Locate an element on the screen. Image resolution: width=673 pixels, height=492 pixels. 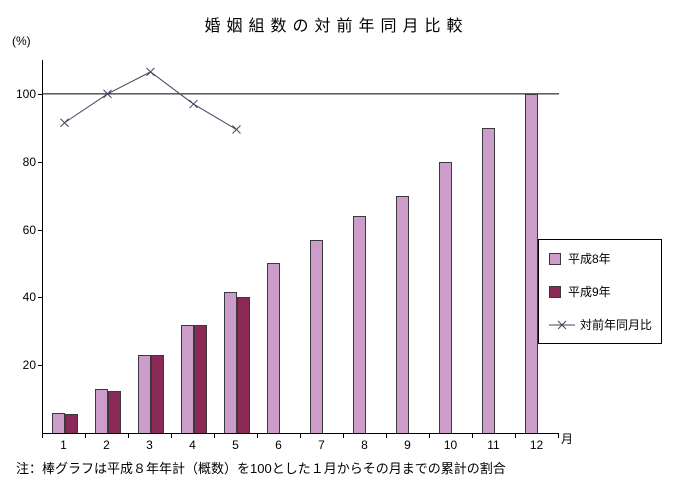
legend: 平成8年平成9年対前年同月比 is located at coordinates (600, 291).